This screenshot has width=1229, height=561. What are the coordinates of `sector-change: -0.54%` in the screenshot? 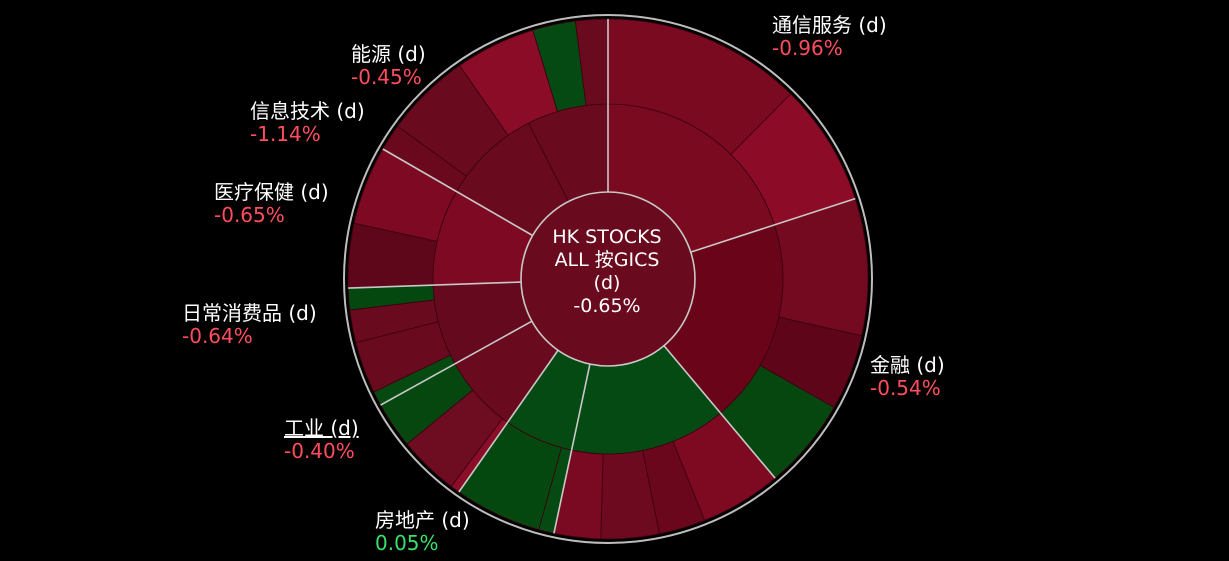 It's located at (905, 388).